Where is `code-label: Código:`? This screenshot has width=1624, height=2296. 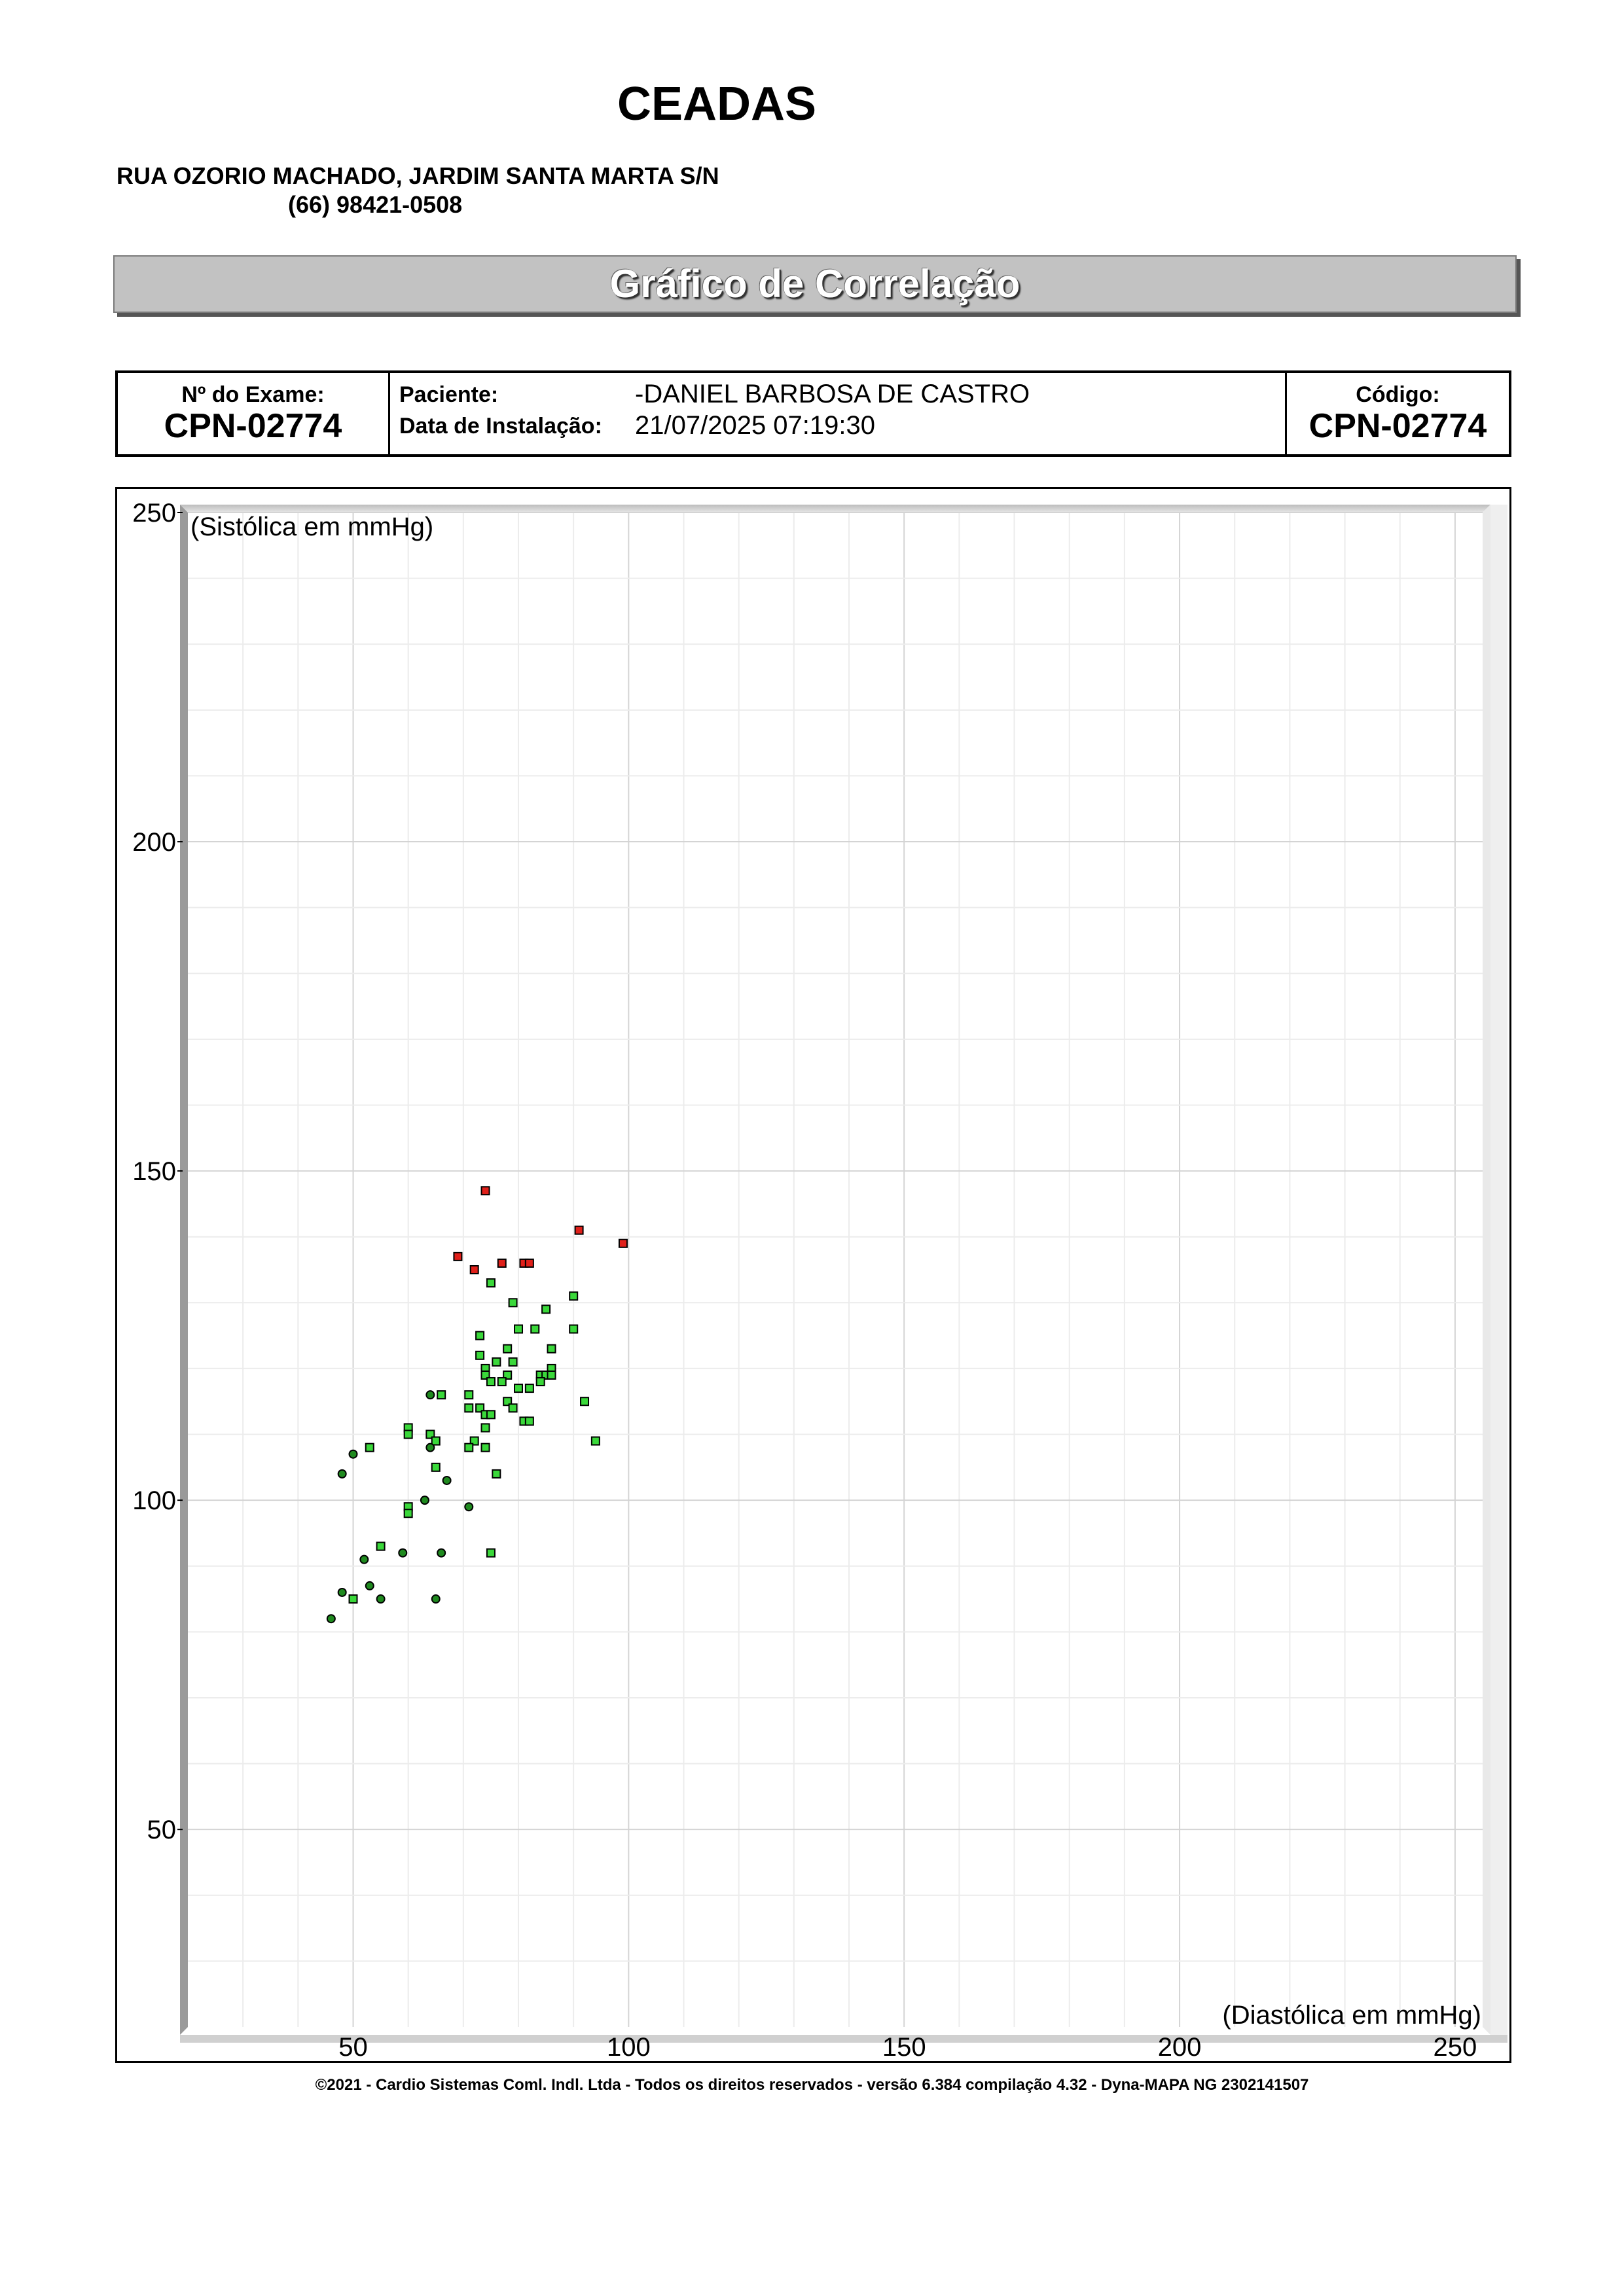
code-label: Código: is located at coordinates (1398, 394).